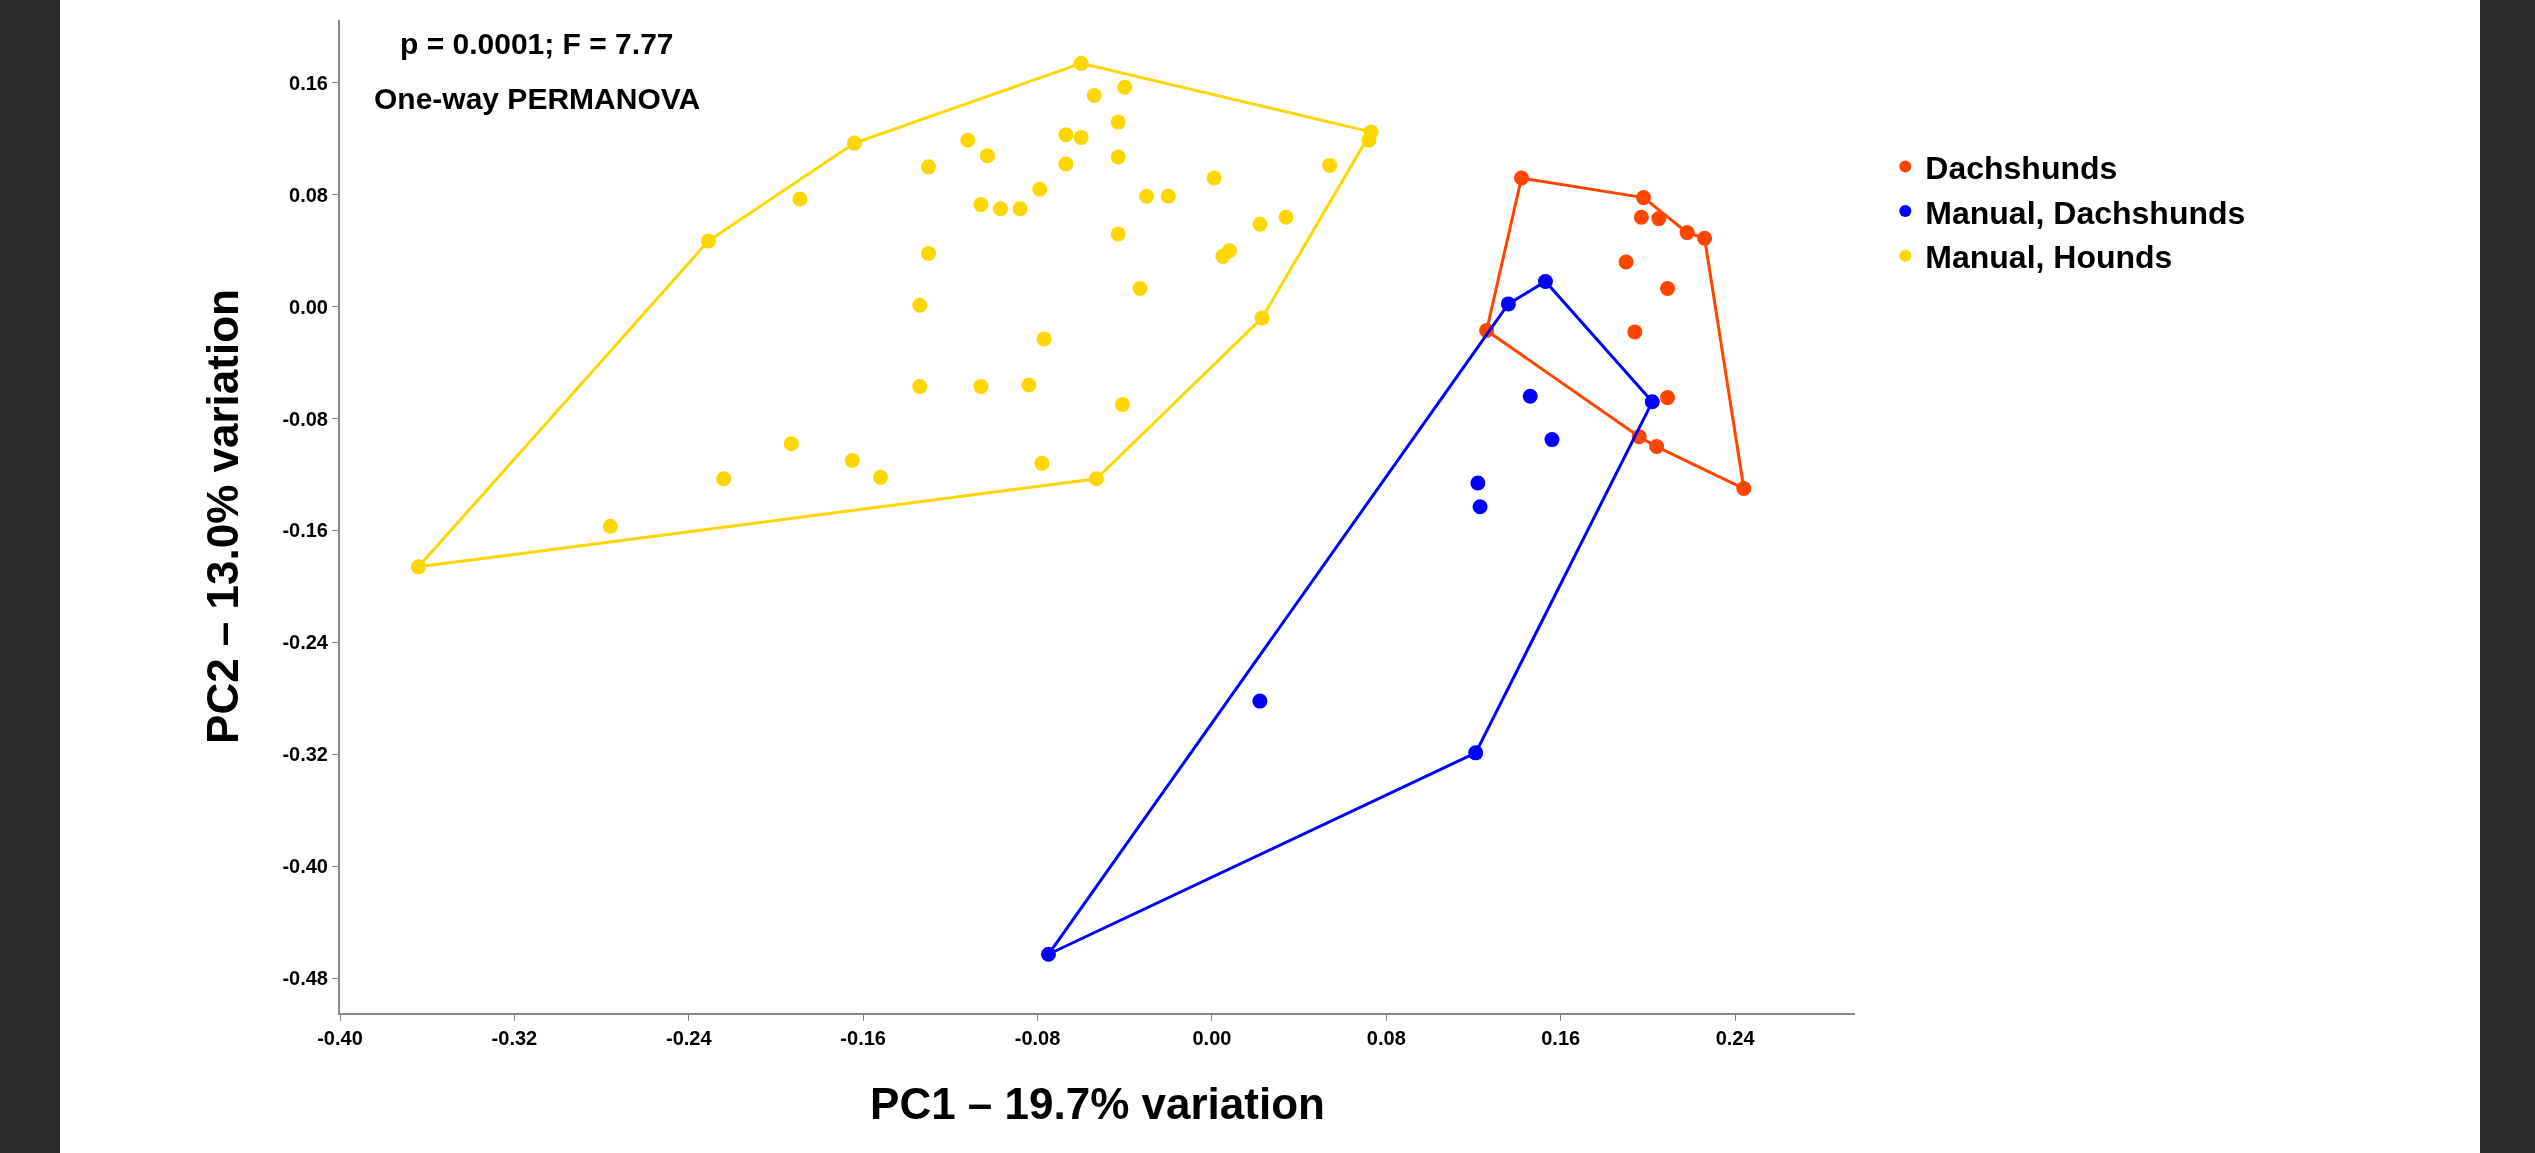  Describe the element at coordinates (223, 516) in the screenshot. I see `y-axis-title: PC2 – 13.0% variation` at that location.